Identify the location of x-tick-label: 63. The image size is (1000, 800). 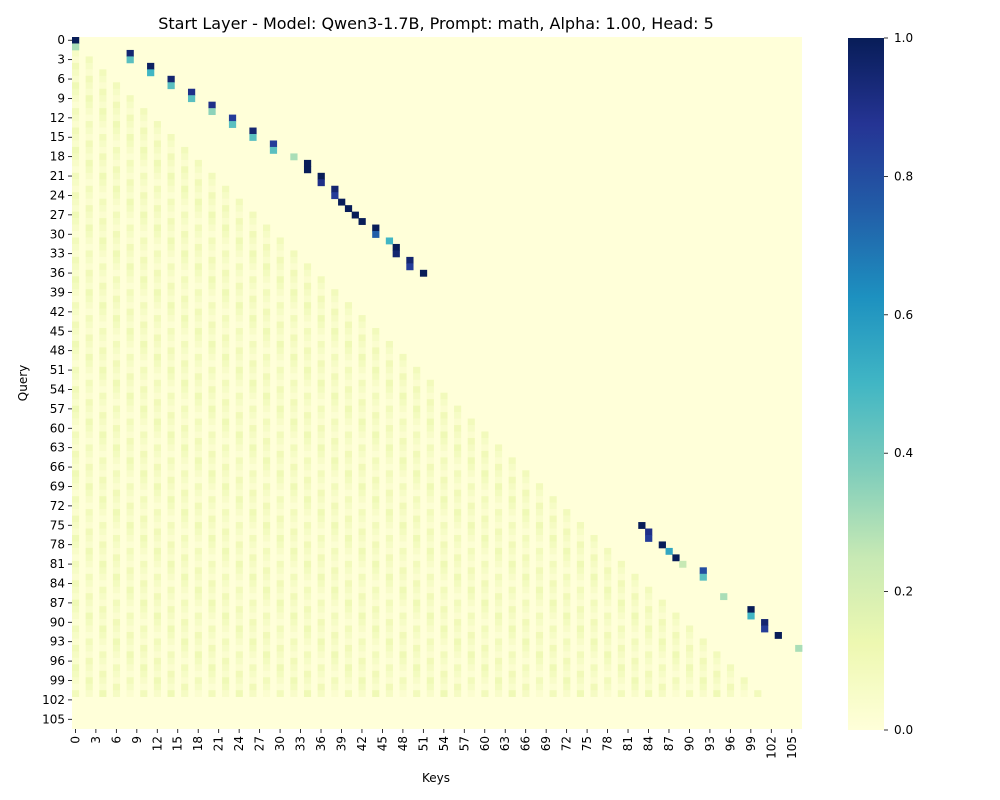
(505, 743).